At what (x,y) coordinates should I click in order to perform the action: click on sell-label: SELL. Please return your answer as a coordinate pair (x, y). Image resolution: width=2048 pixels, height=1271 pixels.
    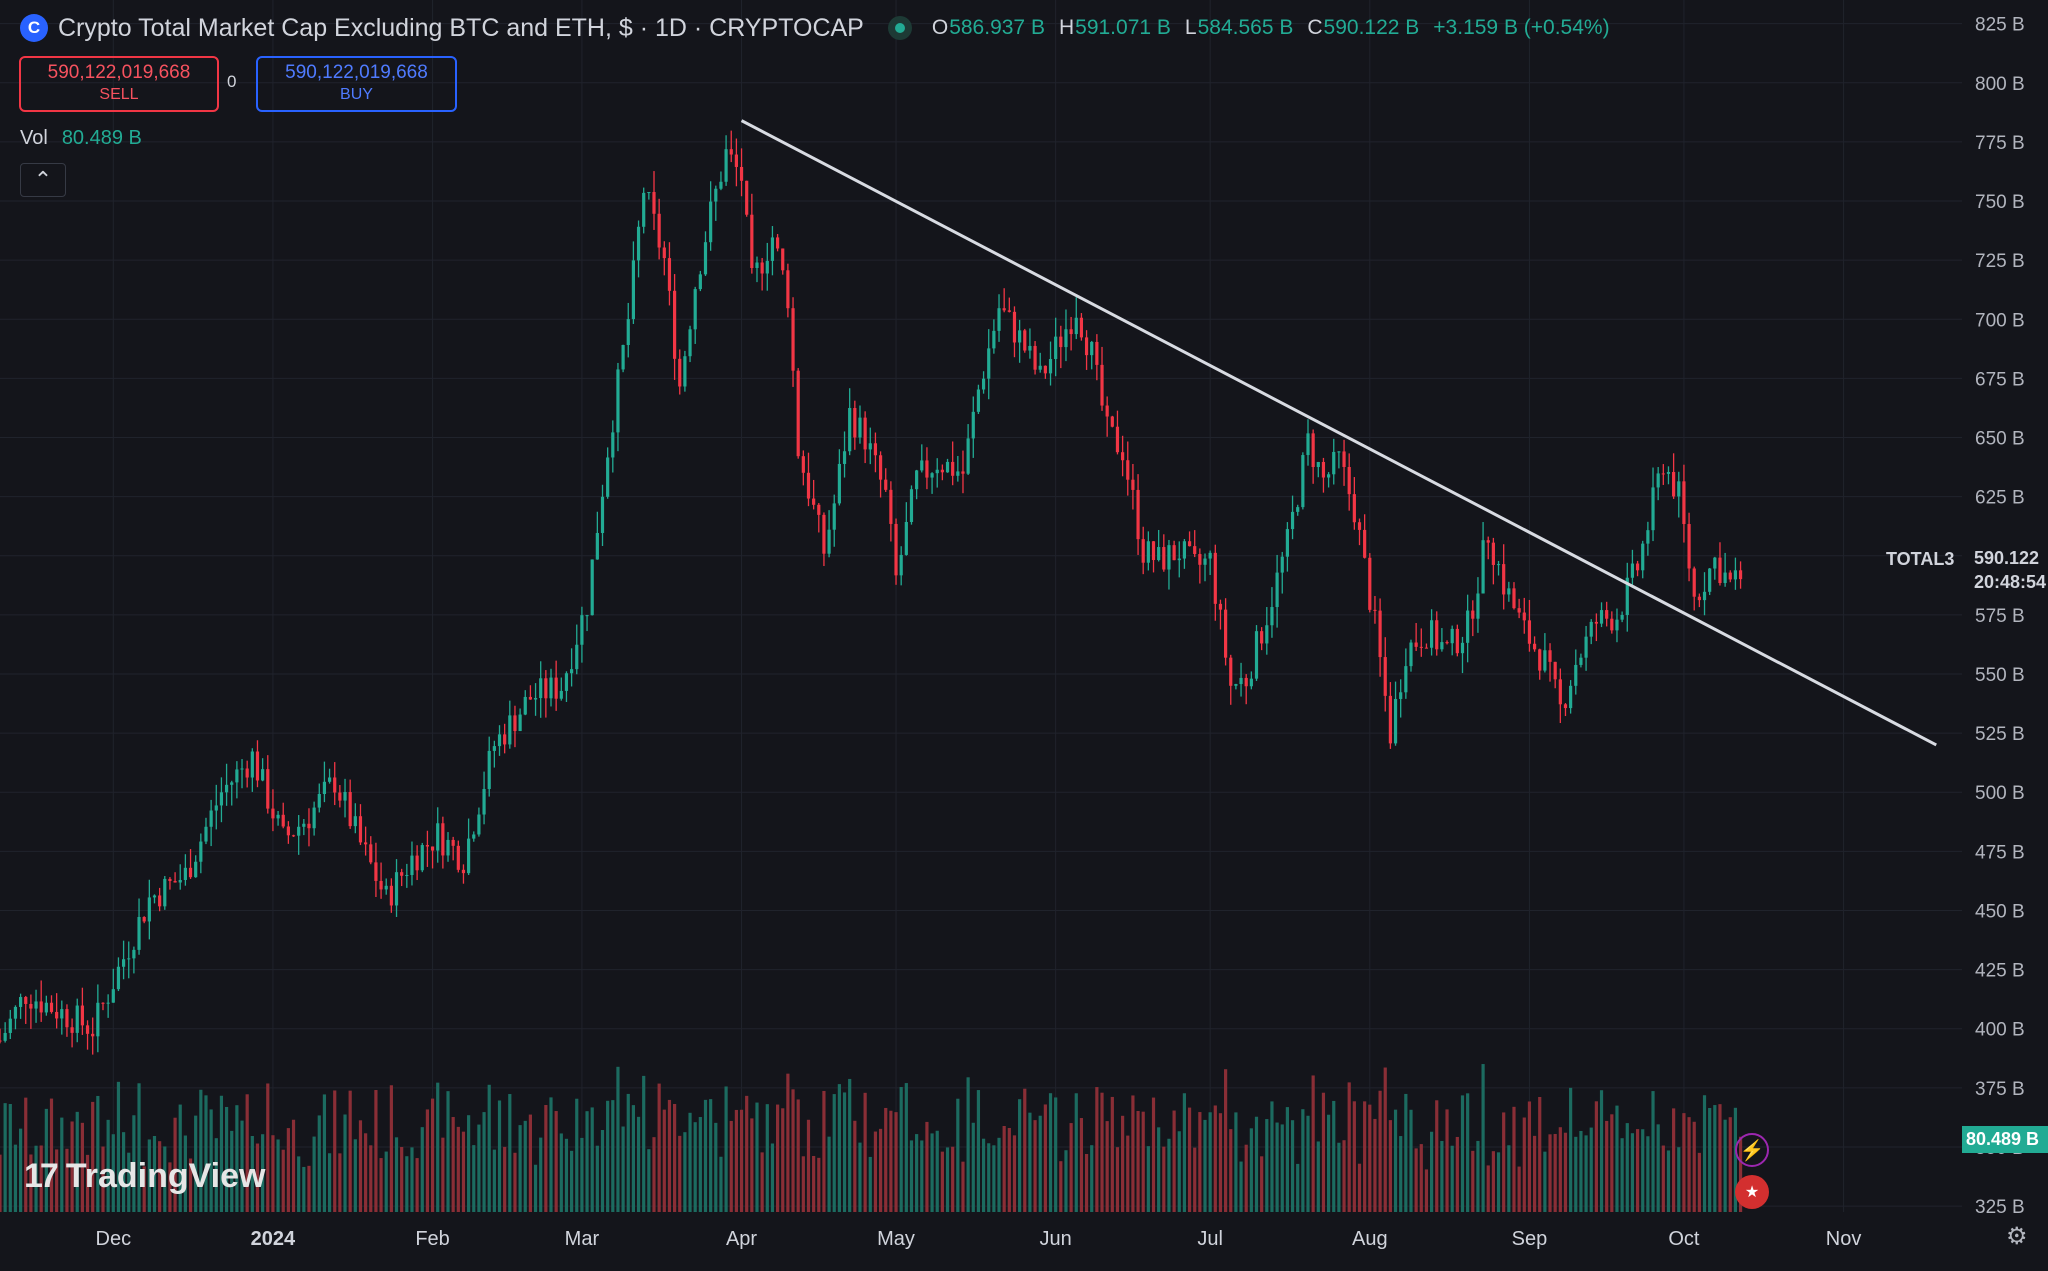
    Looking at the image, I should click on (119, 94).